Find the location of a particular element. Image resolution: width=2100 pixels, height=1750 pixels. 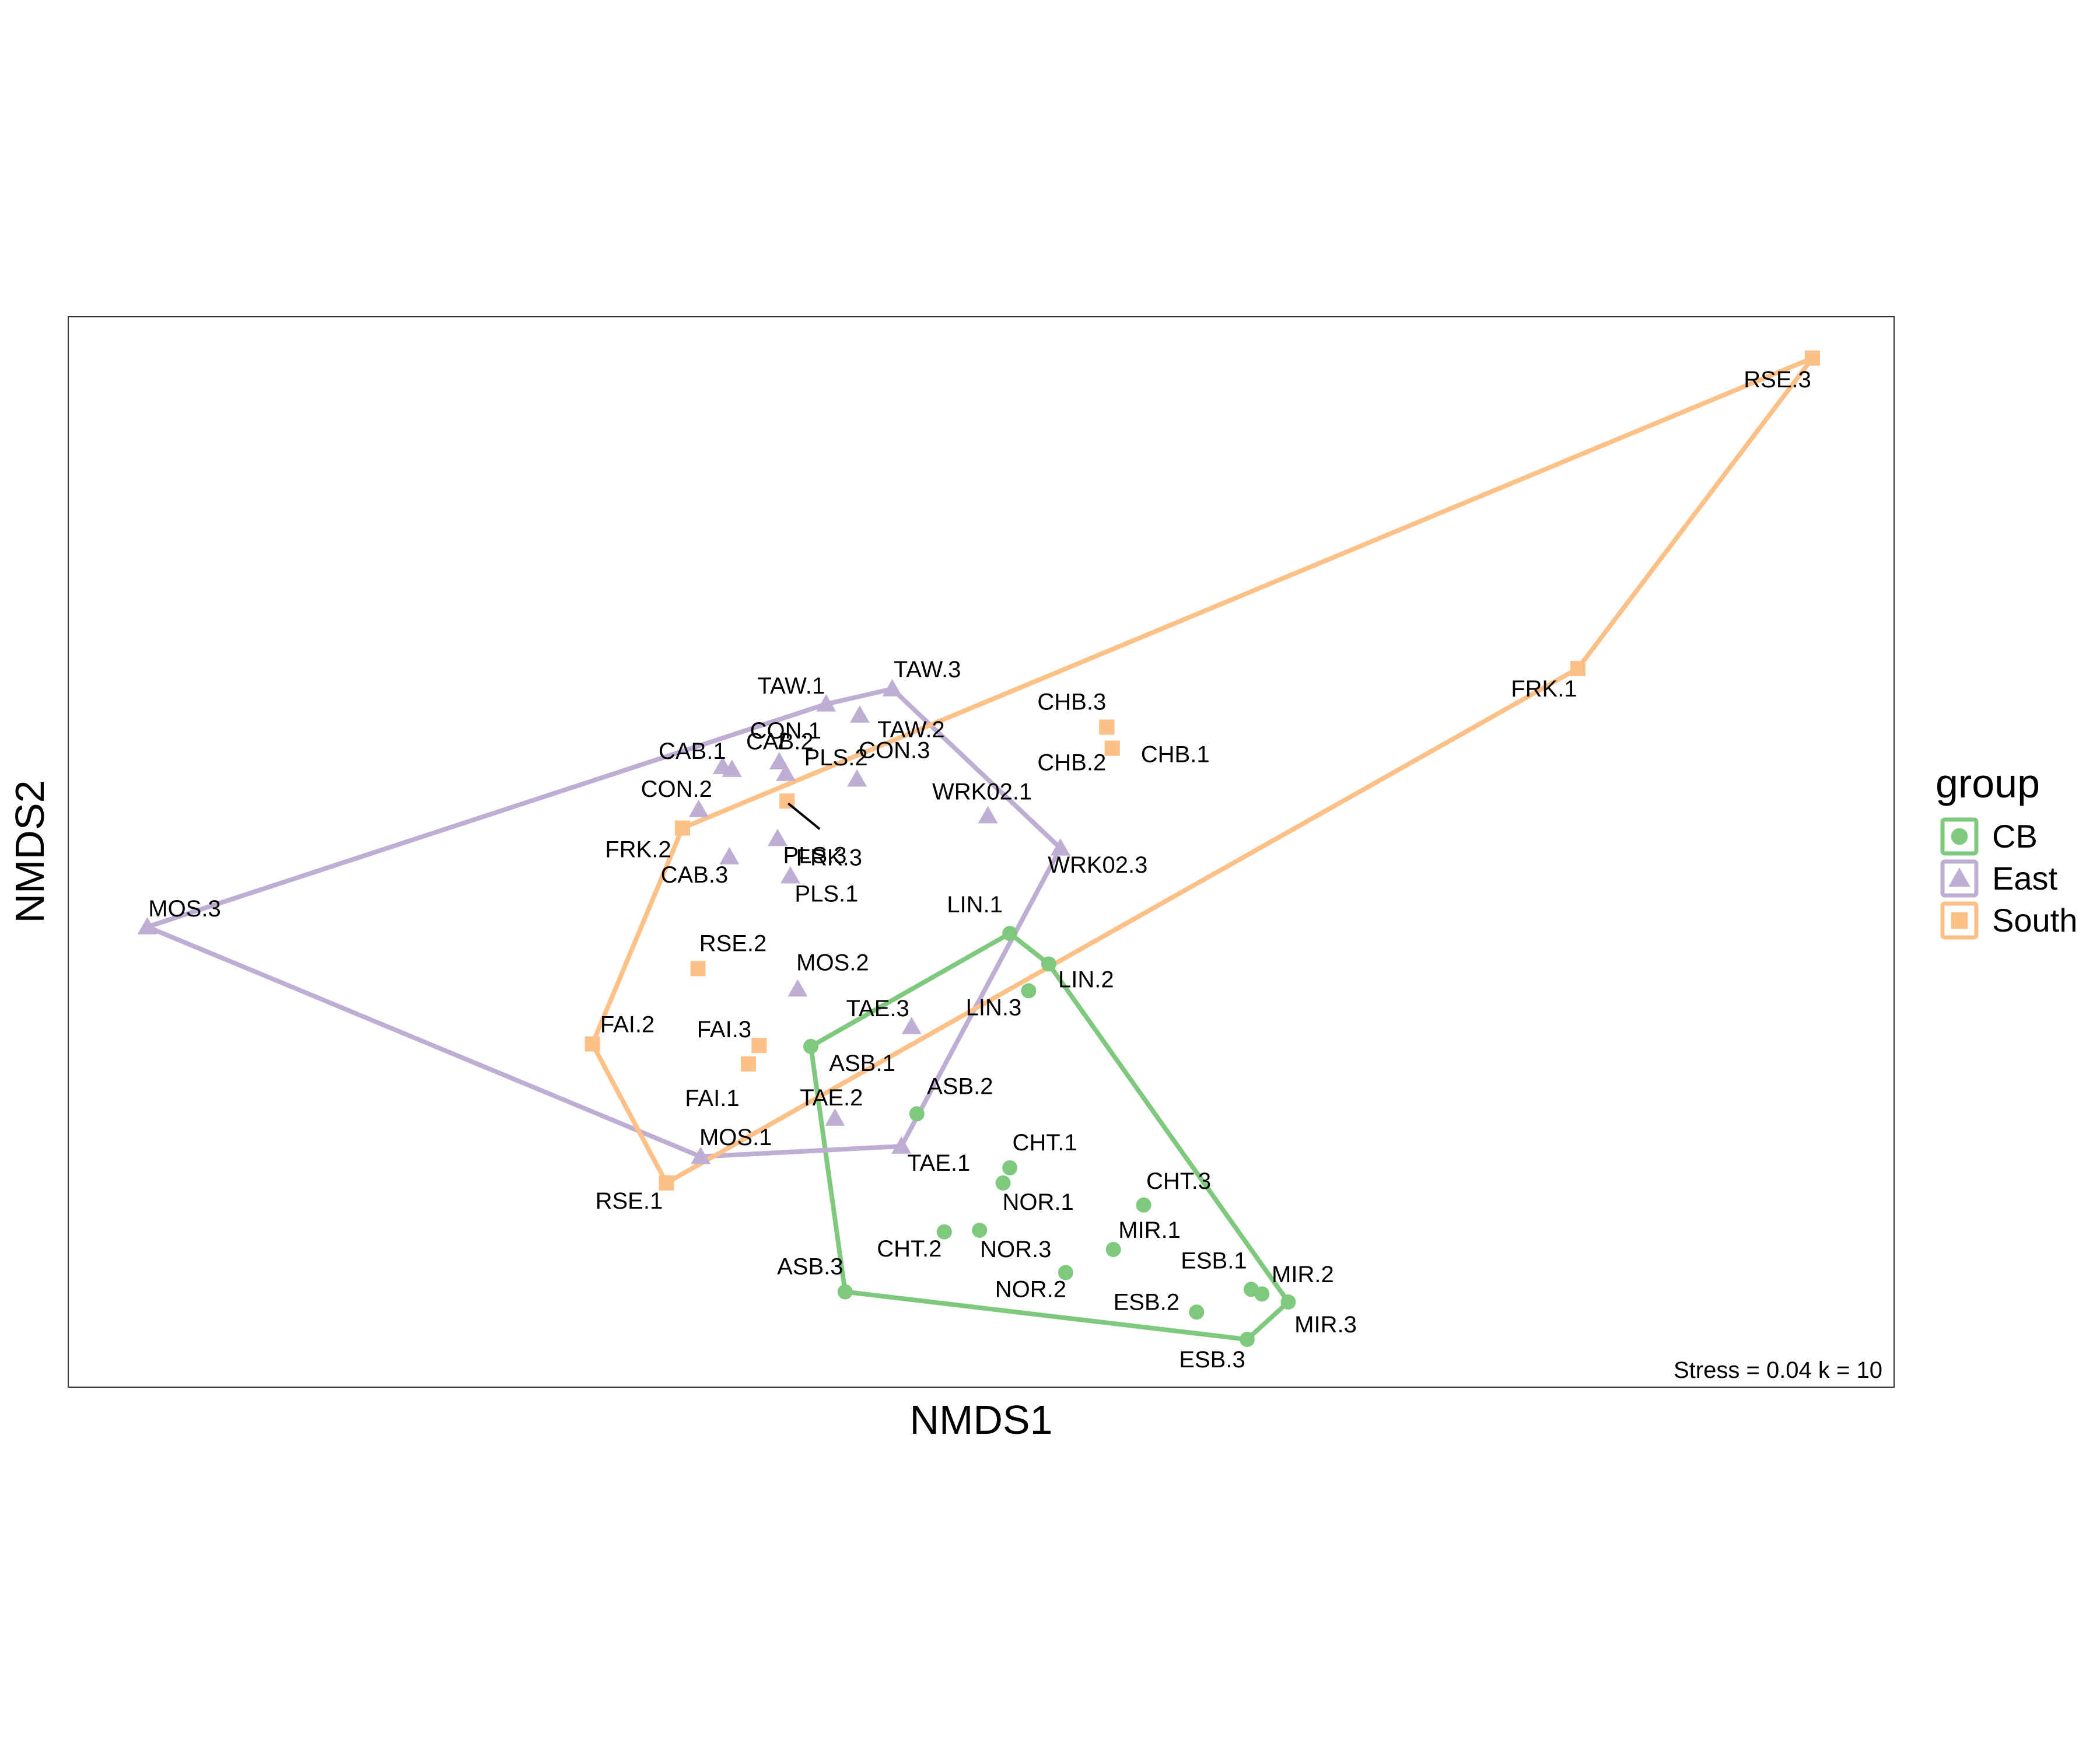

point-label: CHT.2 is located at coordinates (909, 1249).